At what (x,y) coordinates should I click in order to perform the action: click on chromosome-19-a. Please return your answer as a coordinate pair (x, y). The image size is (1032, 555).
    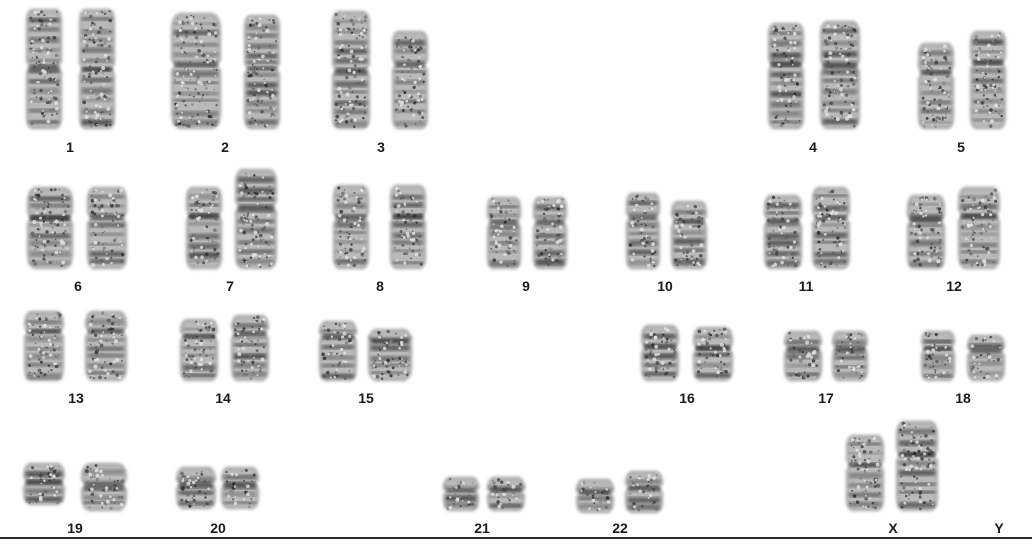
    Looking at the image, I should click on (44, 484).